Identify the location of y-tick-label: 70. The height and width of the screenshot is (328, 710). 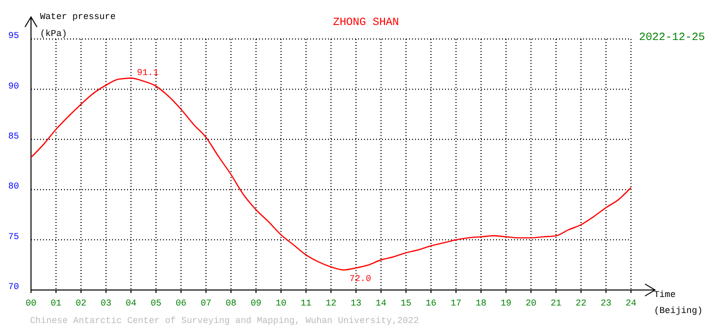
(13, 287).